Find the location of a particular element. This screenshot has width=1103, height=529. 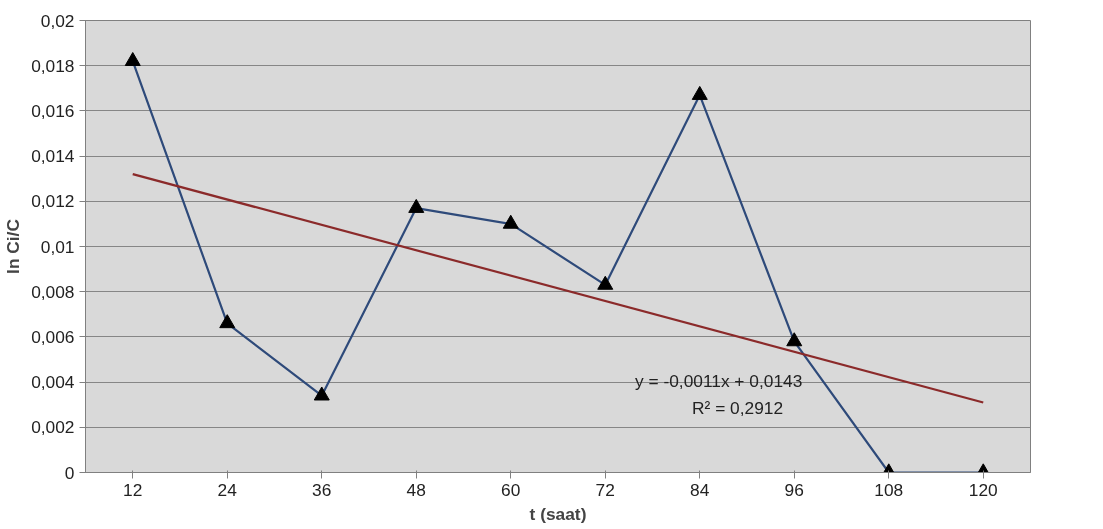

y-tick-label: 0,01 is located at coordinates (57, 246).